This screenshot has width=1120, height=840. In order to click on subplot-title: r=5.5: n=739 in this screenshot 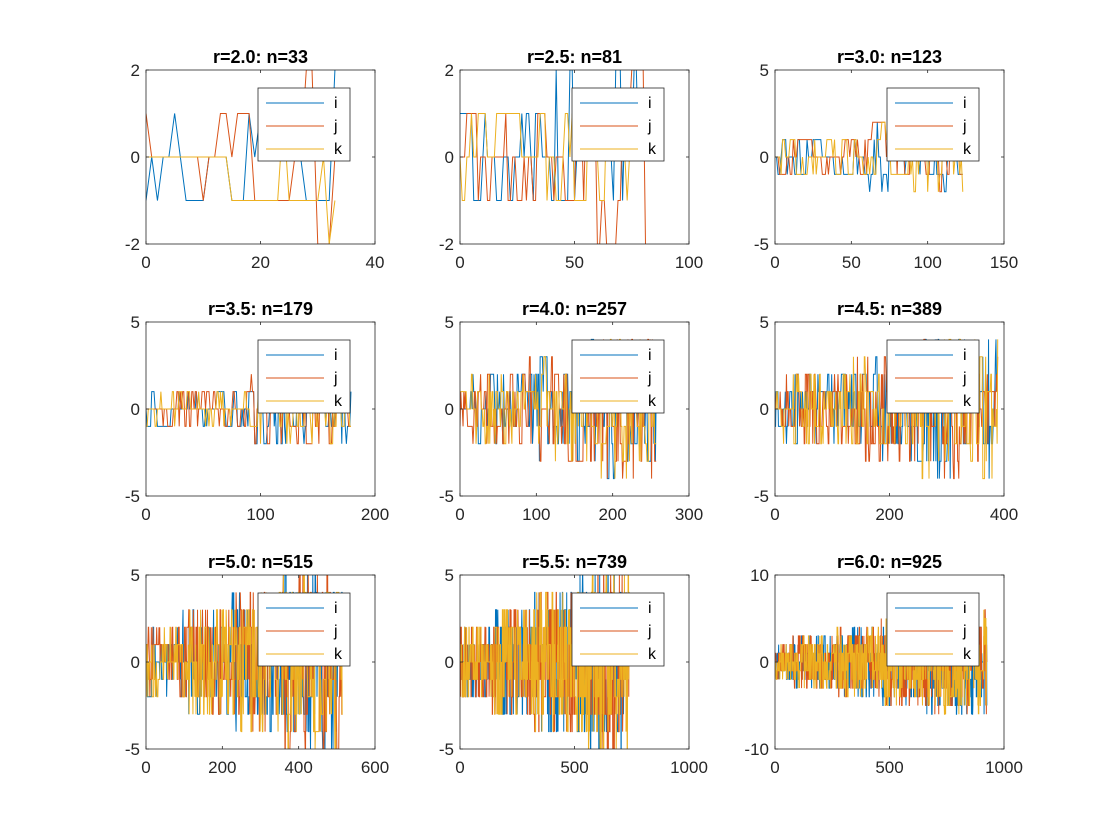, I will do `click(574, 562)`.